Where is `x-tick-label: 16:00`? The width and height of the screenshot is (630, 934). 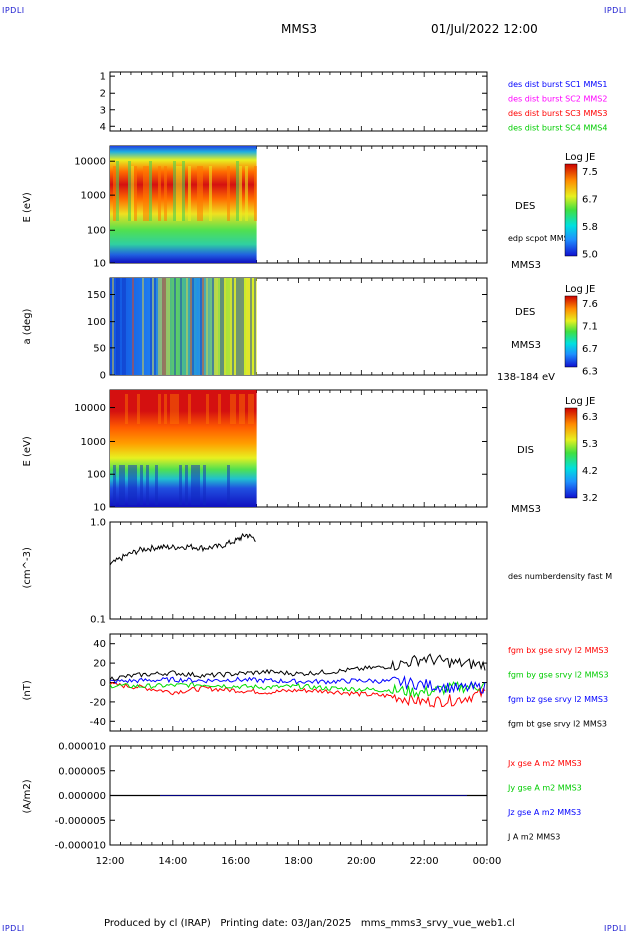
x-tick-label: 16:00 is located at coordinates (235, 861).